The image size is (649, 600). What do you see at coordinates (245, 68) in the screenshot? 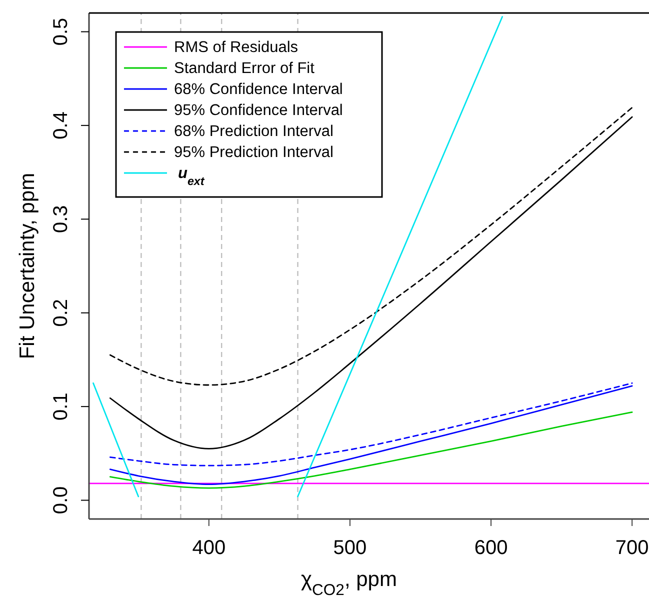
I see `legend-label: Standard Error of Fit` at bounding box center [245, 68].